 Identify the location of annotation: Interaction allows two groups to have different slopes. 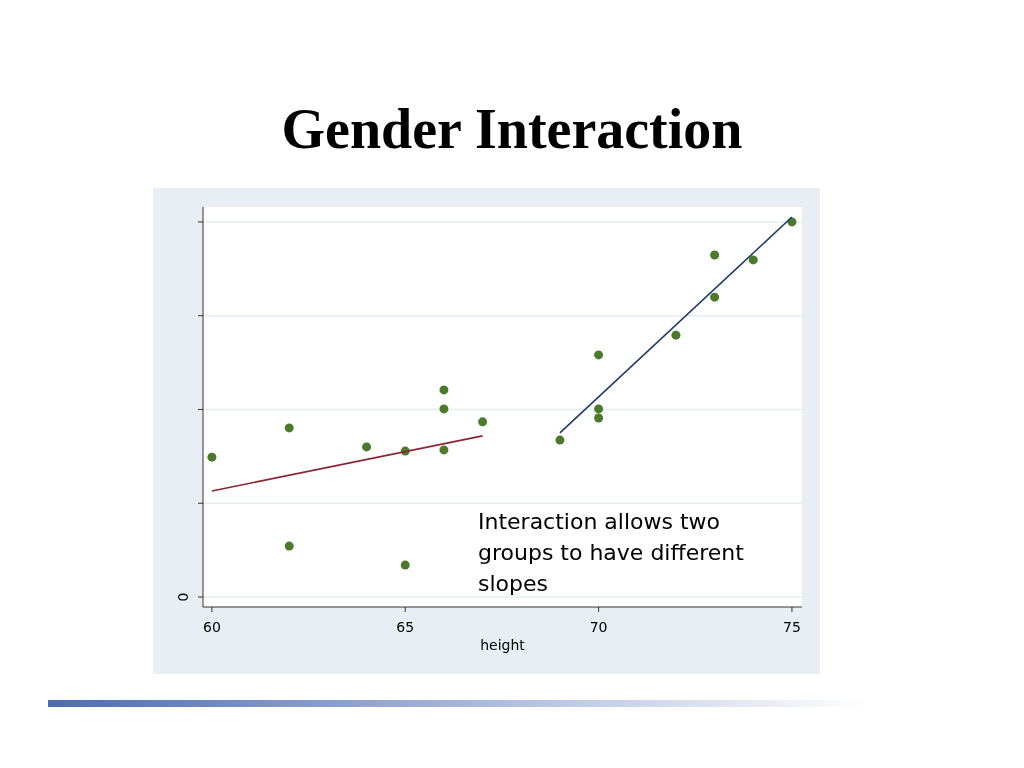
(611, 553).